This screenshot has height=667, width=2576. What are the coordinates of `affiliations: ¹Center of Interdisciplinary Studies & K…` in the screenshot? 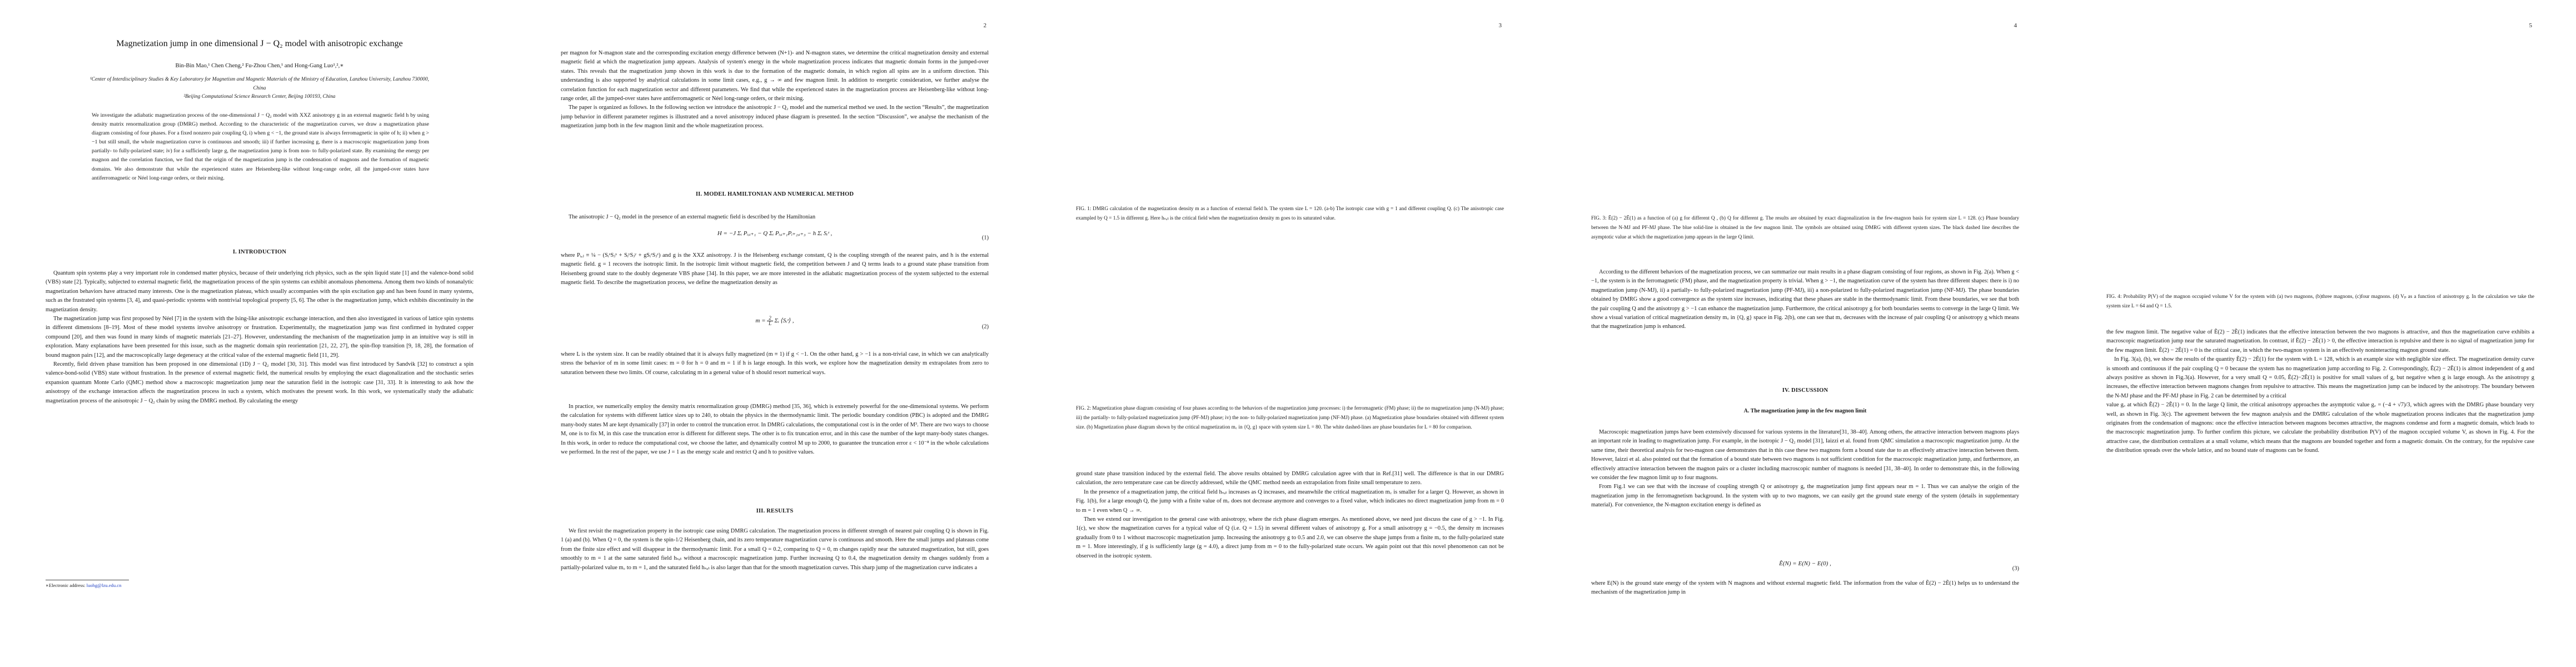 It's located at (259, 89).